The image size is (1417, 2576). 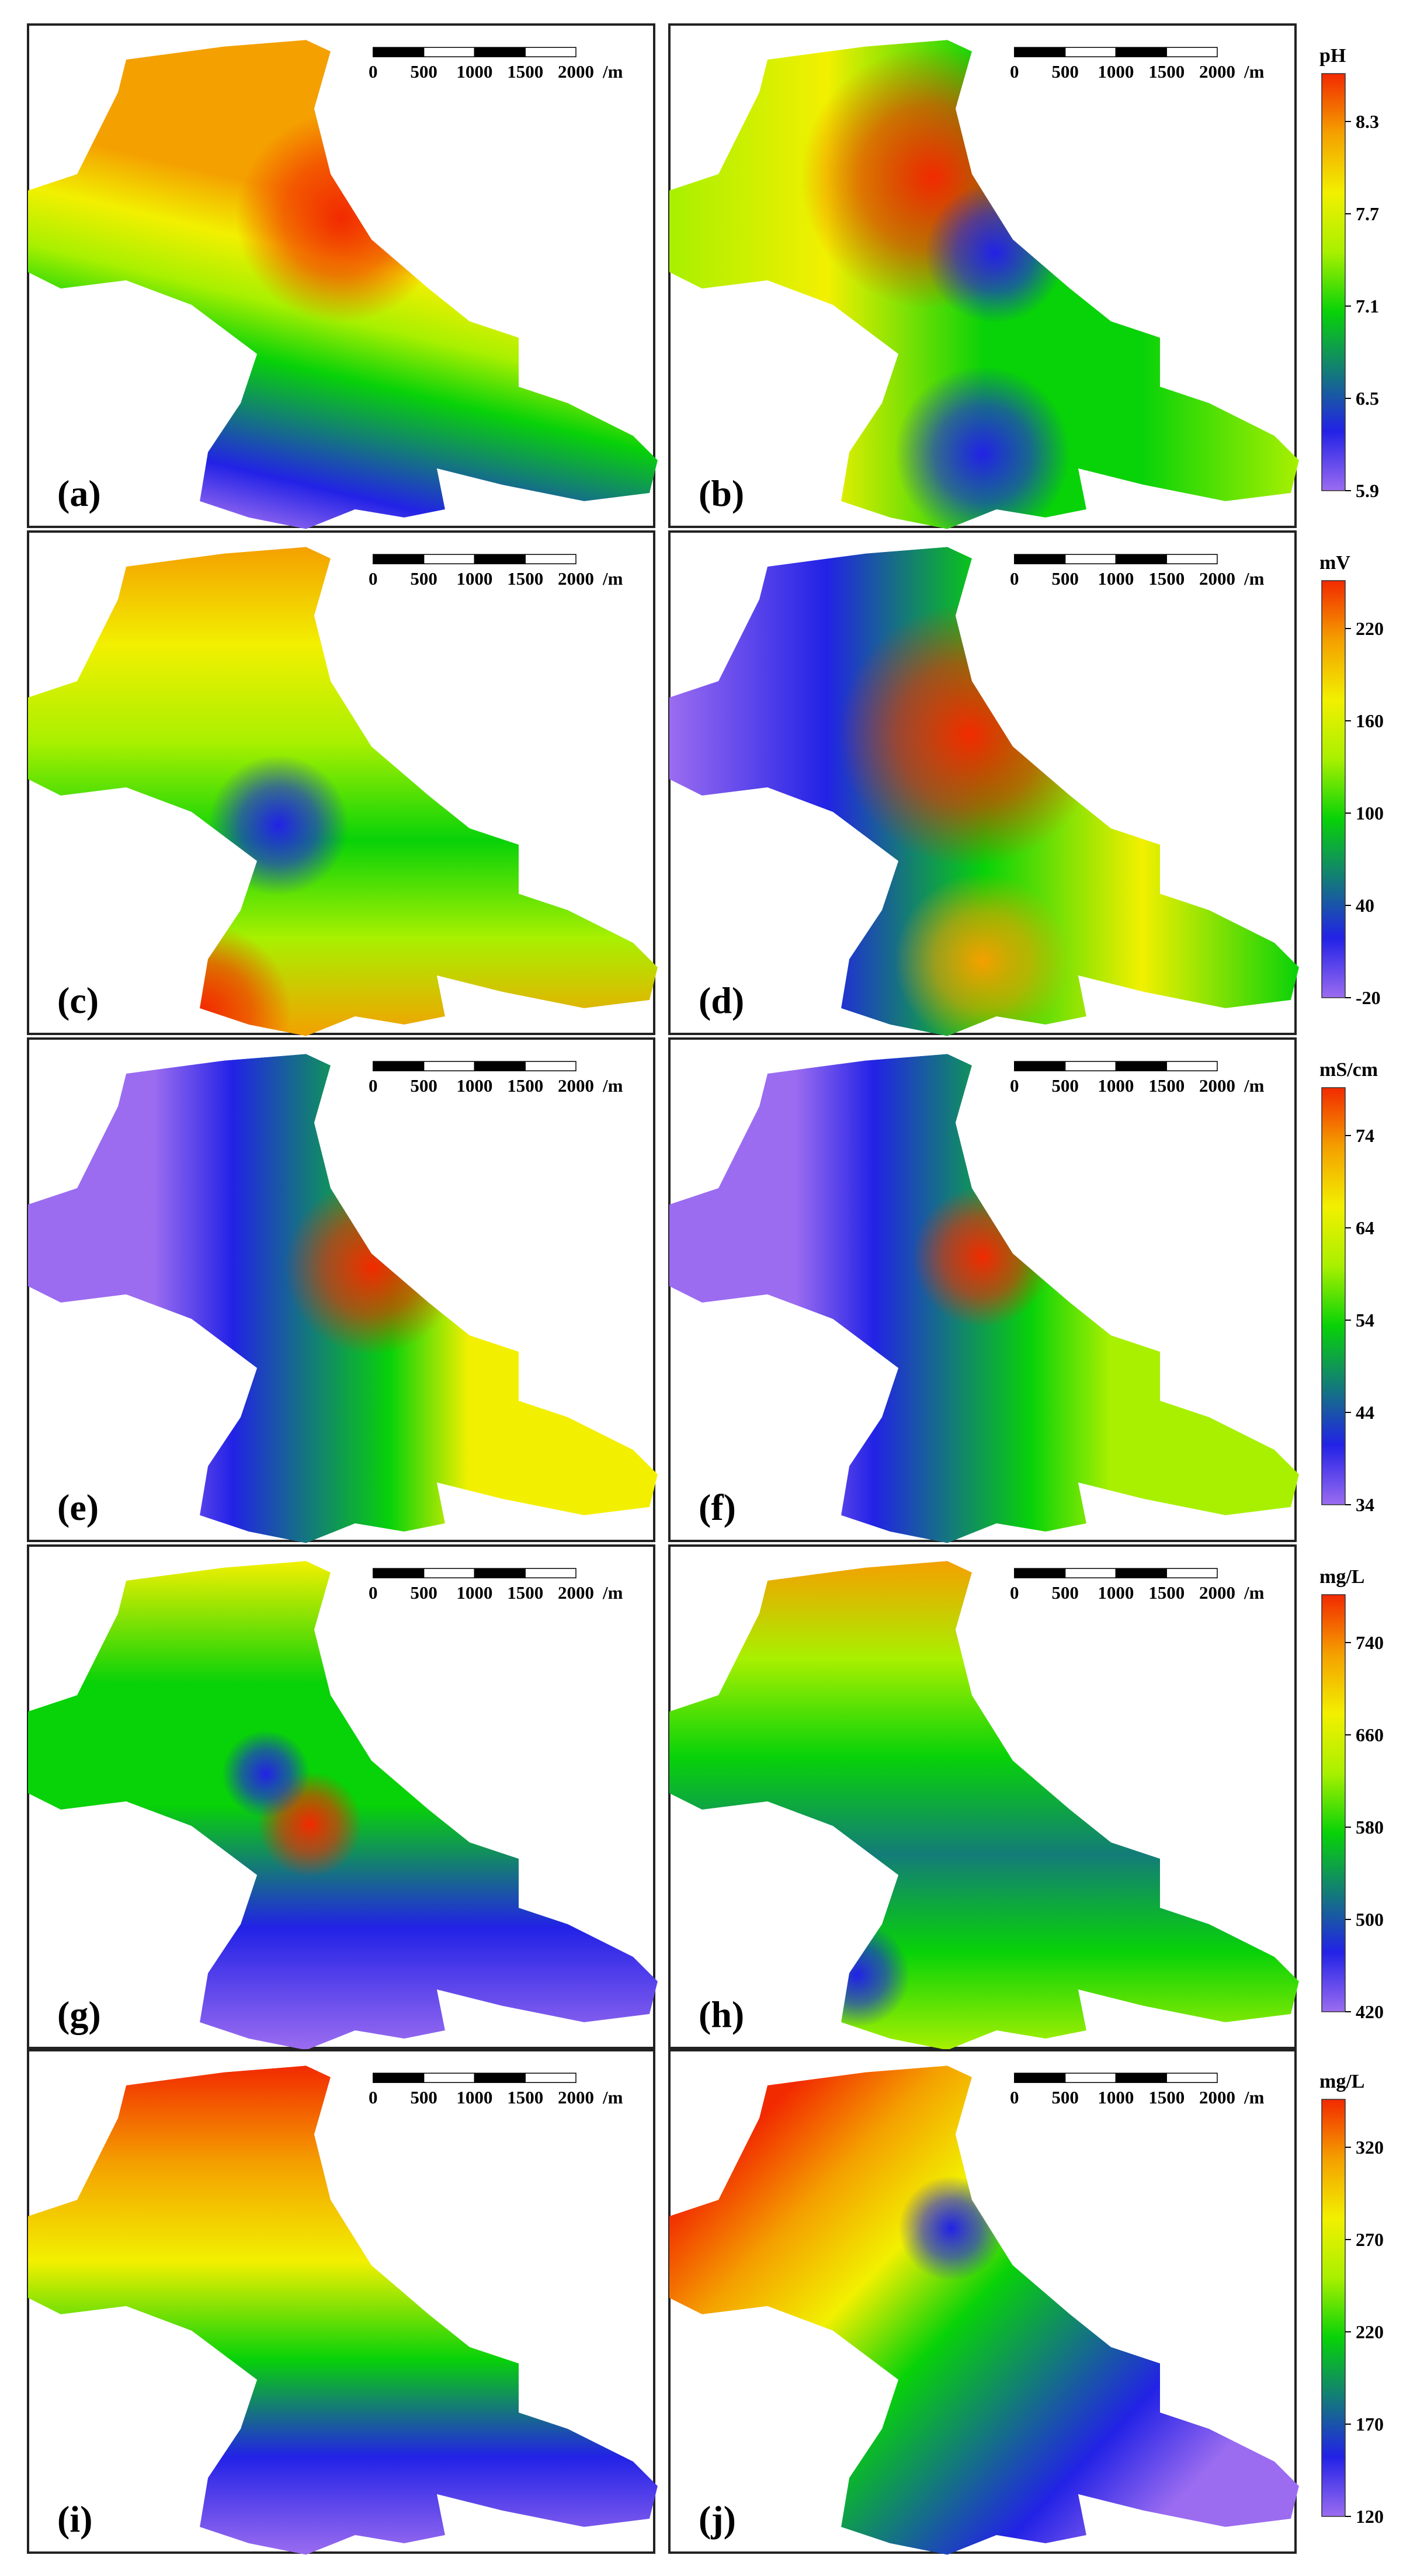 I want to click on colorbar-tick-label: 40, so click(x=1365, y=905).